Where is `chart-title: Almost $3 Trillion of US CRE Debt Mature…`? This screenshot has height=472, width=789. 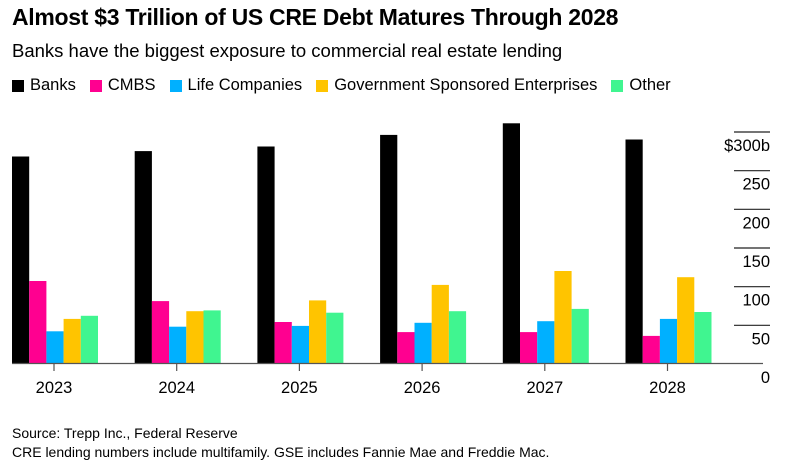
chart-title: Almost $3 Trillion of US CRE Debt Mature… is located at coordinates (315, 17).